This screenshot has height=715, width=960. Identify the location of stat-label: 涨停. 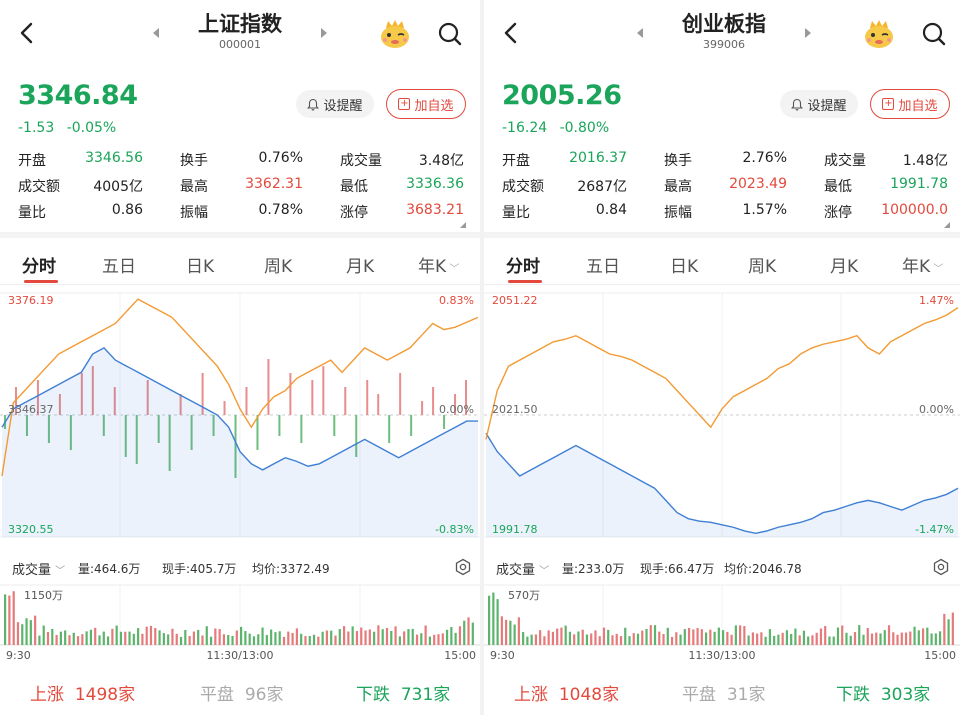
(354, 213).